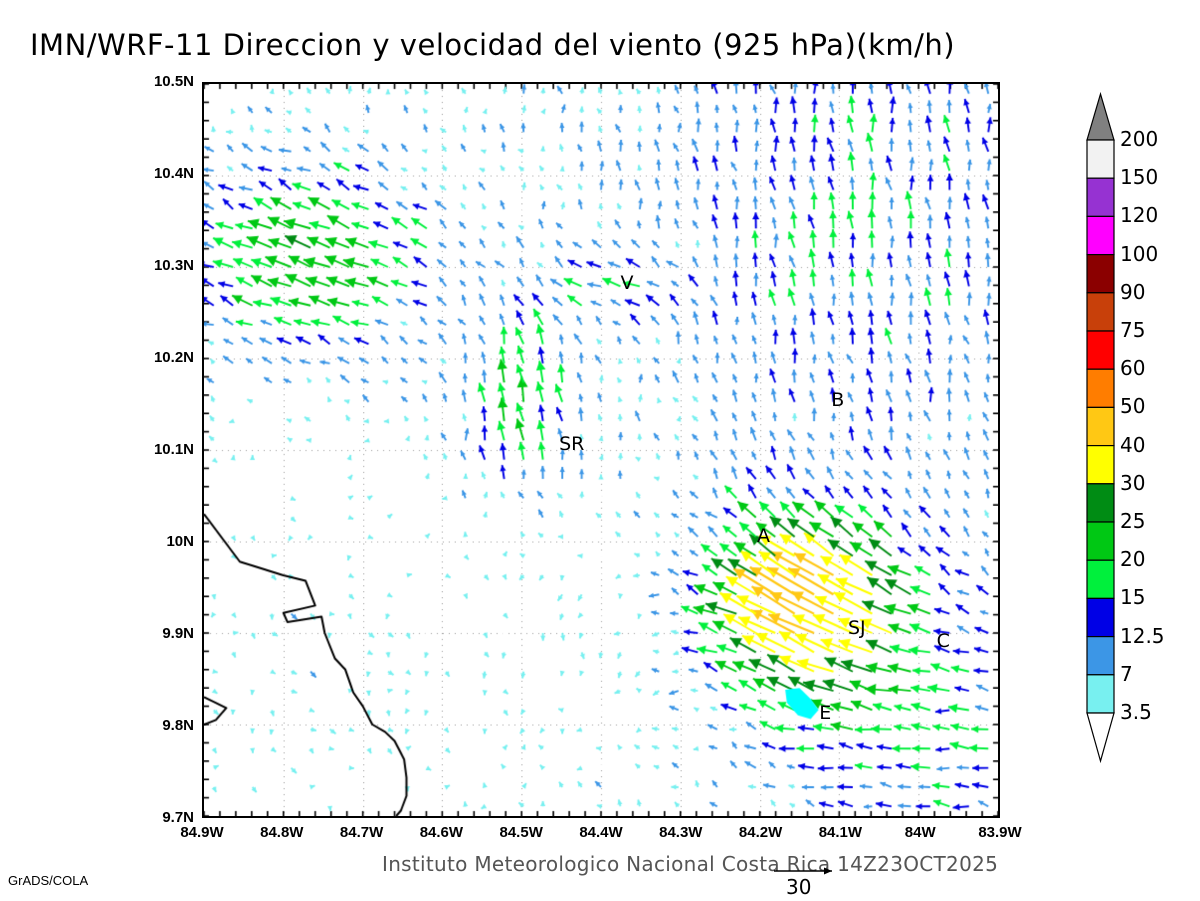  I want to click on colorbar-top-arrow, so click(1100, 116).